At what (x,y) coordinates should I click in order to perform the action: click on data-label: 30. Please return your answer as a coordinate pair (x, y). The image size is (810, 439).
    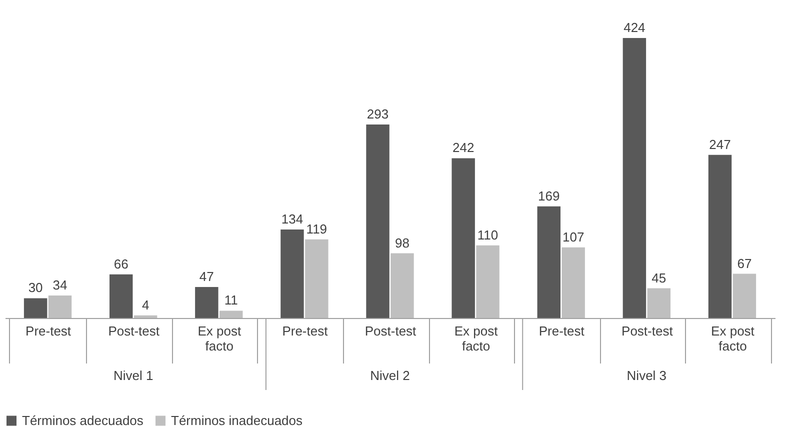
    Looking at the image, I should click on (35, 288).